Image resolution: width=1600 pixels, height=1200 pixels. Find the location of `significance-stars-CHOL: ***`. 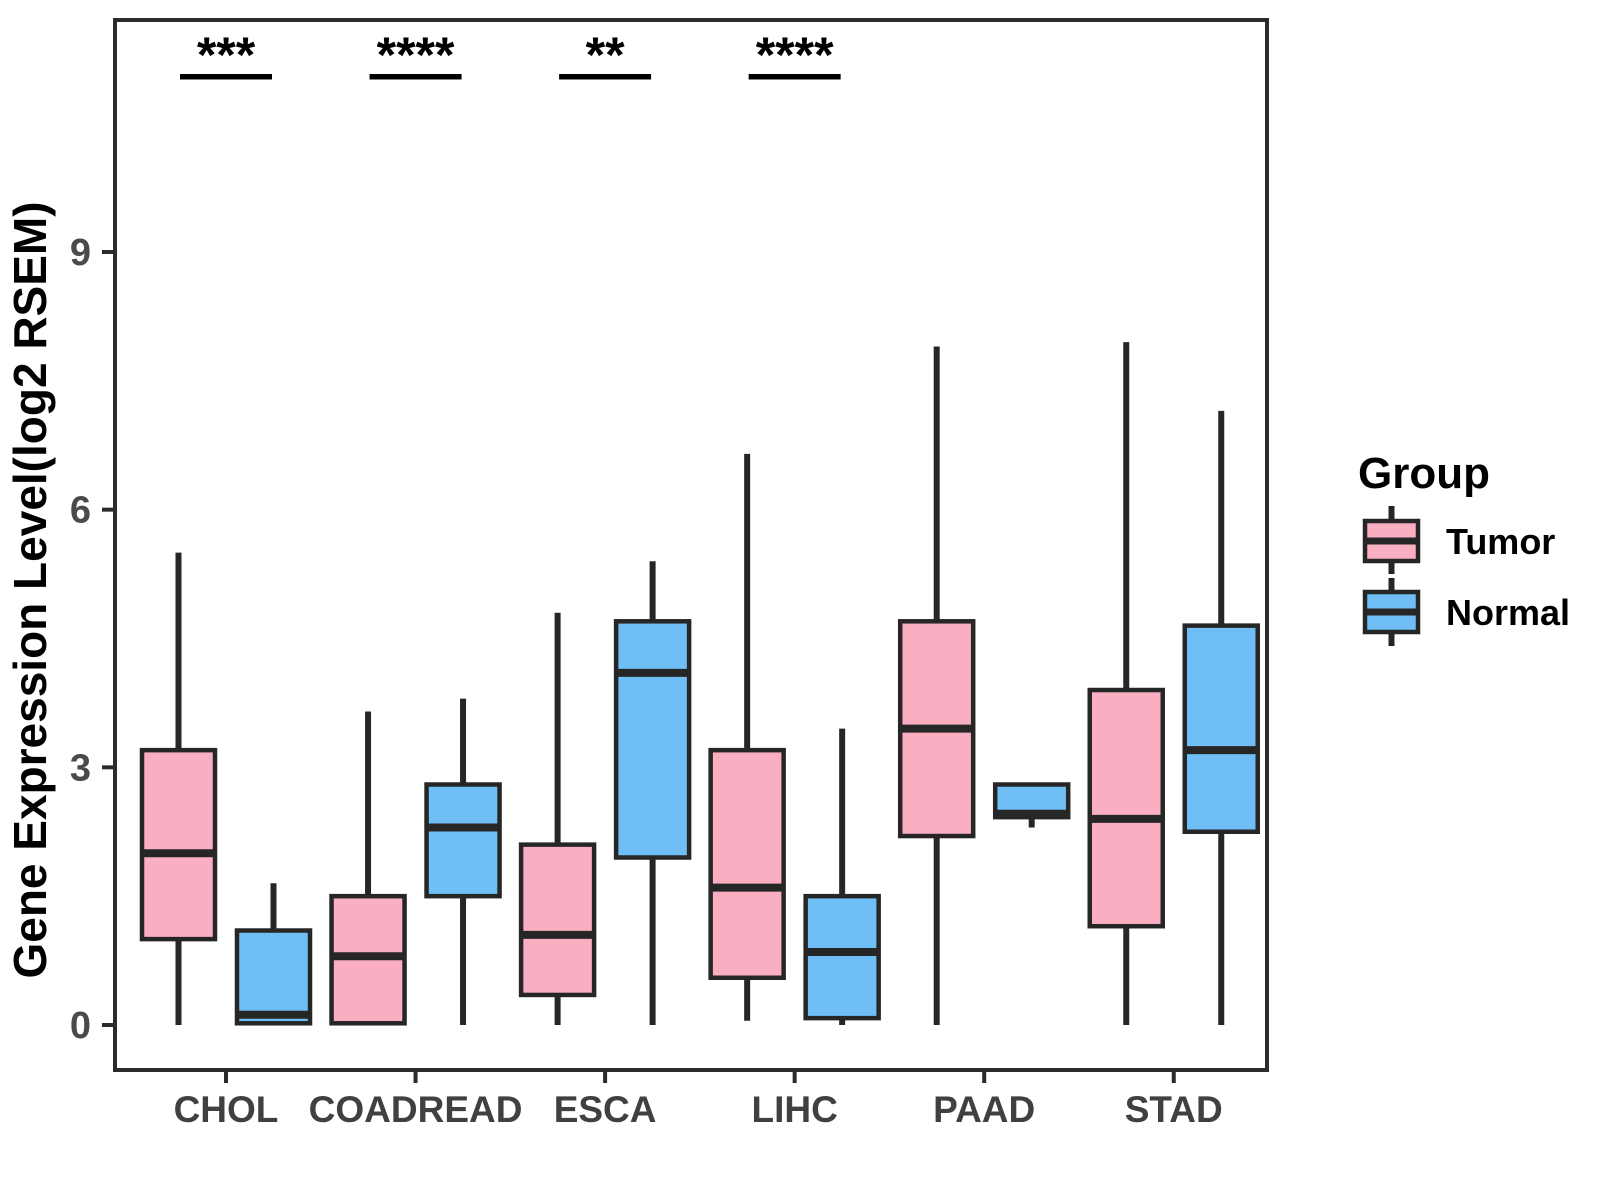

significance-stars-CHOL: *** is located at coordinates (226, 55).